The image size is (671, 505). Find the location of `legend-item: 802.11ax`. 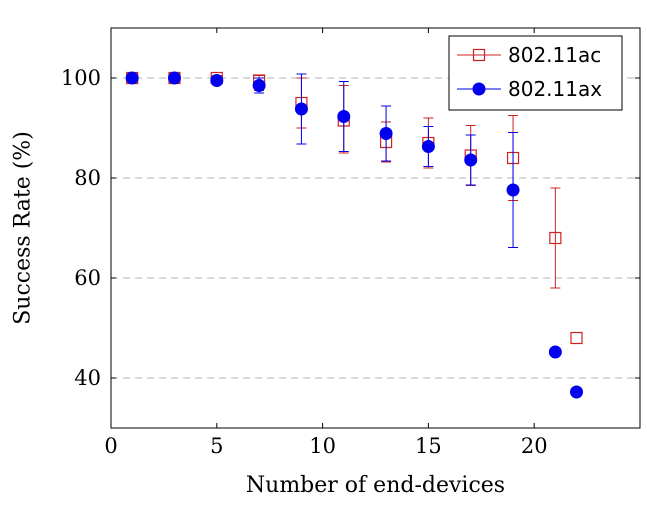

legend-item: 802.11ax is located at coordinates (529, 89).